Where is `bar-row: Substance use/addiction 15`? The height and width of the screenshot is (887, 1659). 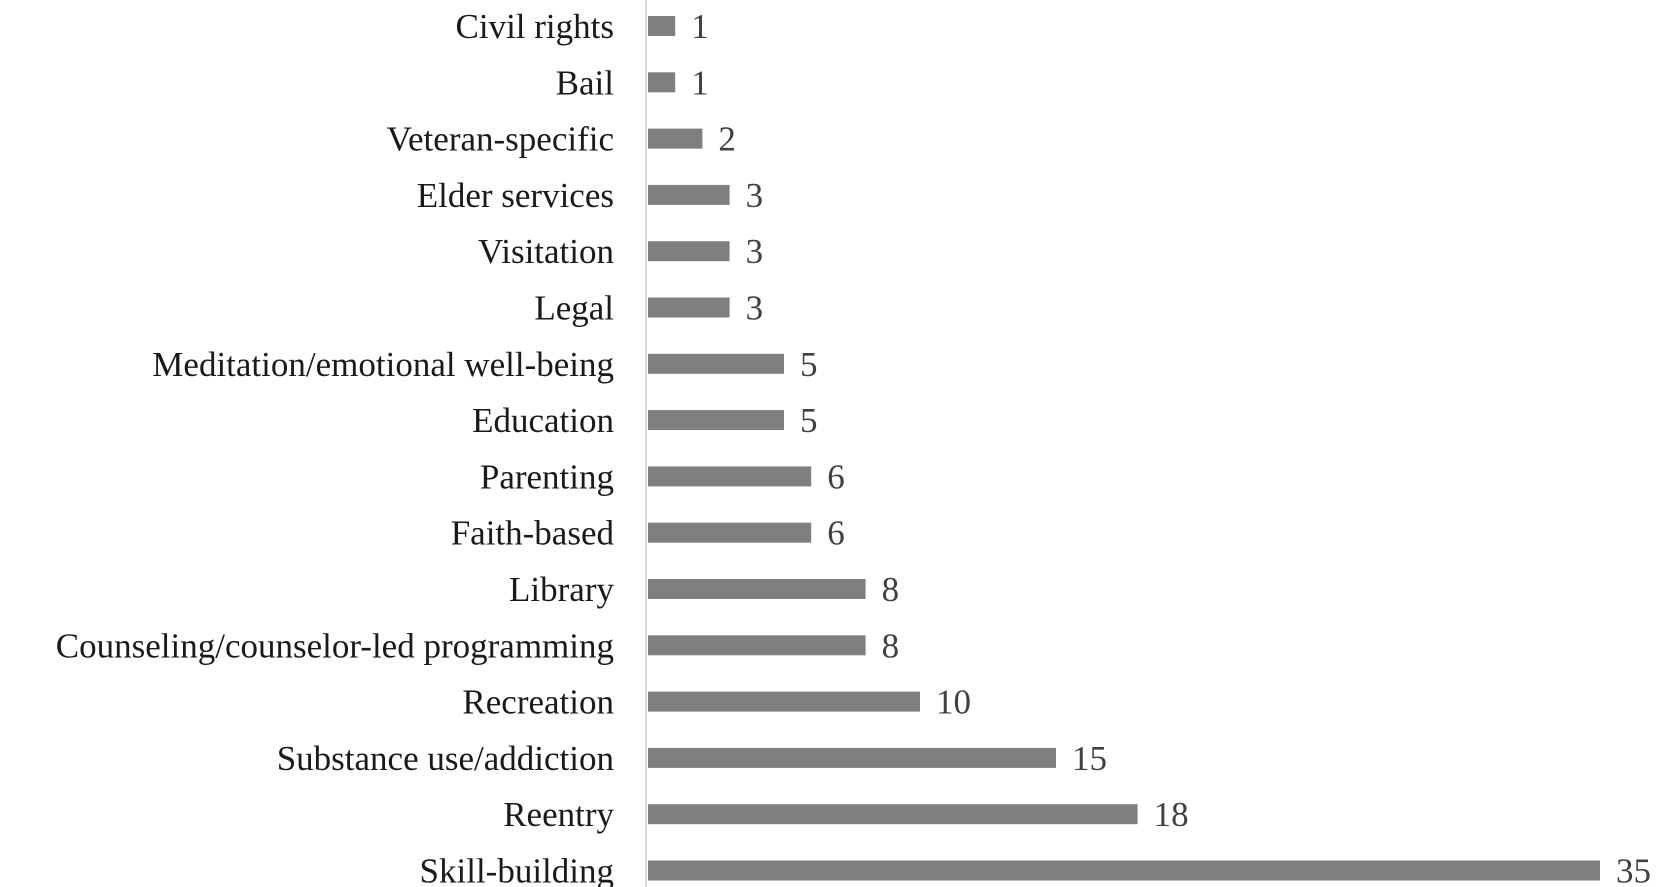
bar-row: Substance use/addiction 15 is located at coordinates (692, 758).